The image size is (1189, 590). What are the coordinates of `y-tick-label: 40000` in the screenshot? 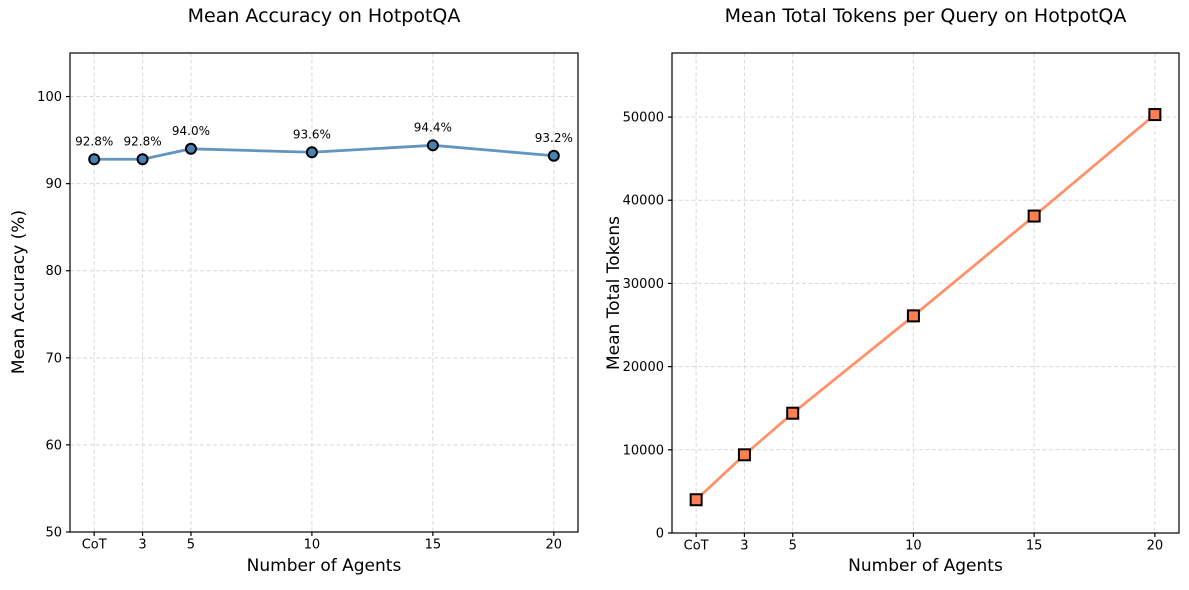 It's located at (643, 201).